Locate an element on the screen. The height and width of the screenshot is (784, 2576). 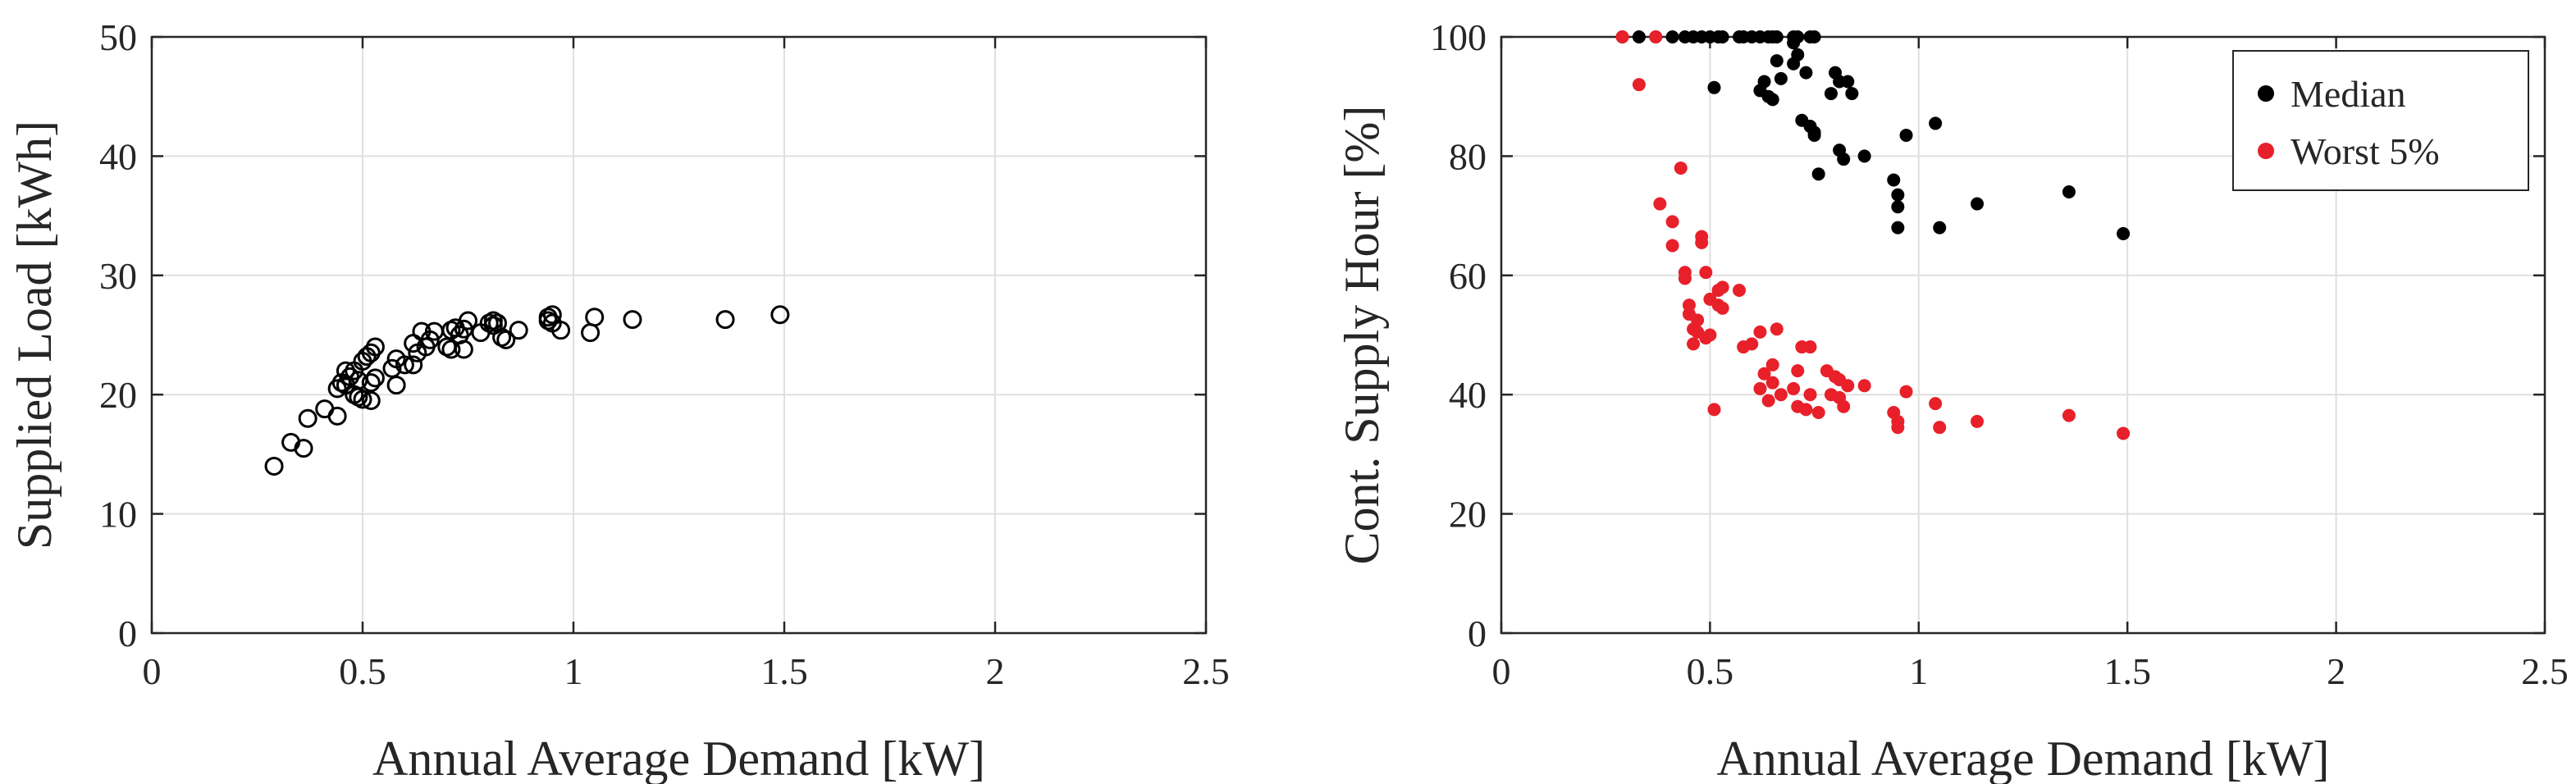
left-y-tick-label: 20 is located at coordinates (118, 395).